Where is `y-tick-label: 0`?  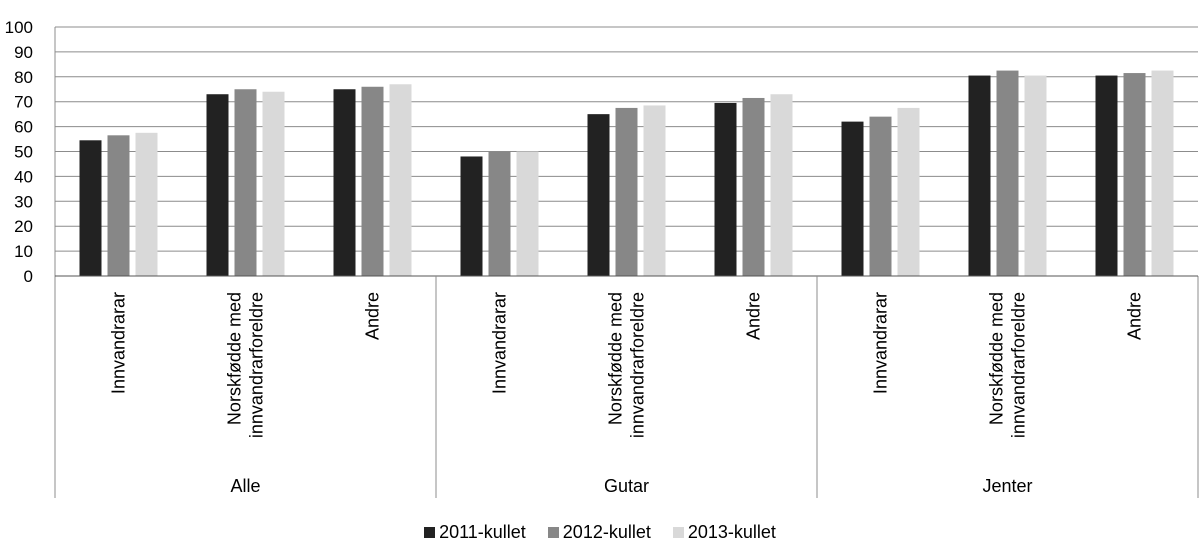 y-tick-label: 0 is located at coordinates (28, 276).